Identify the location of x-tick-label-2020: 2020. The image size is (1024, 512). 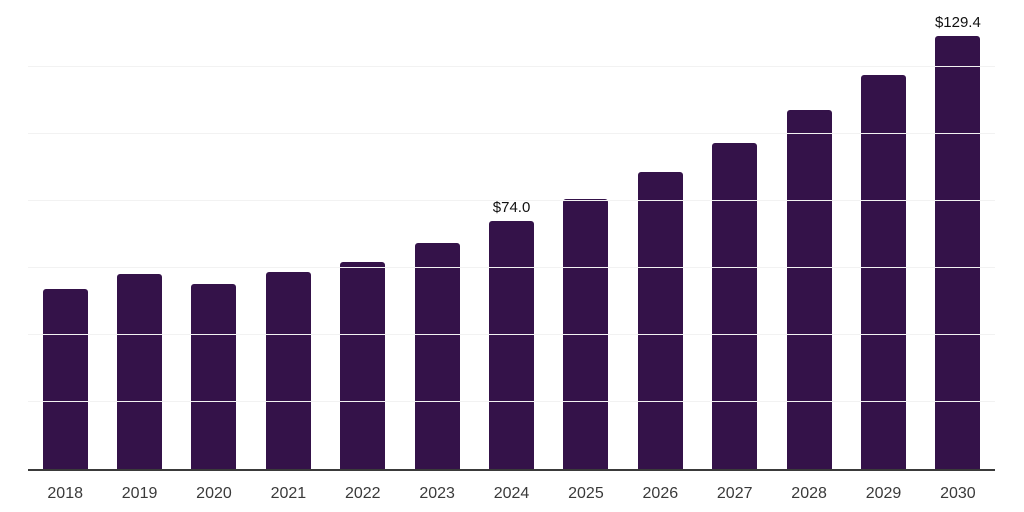
(214, 493).